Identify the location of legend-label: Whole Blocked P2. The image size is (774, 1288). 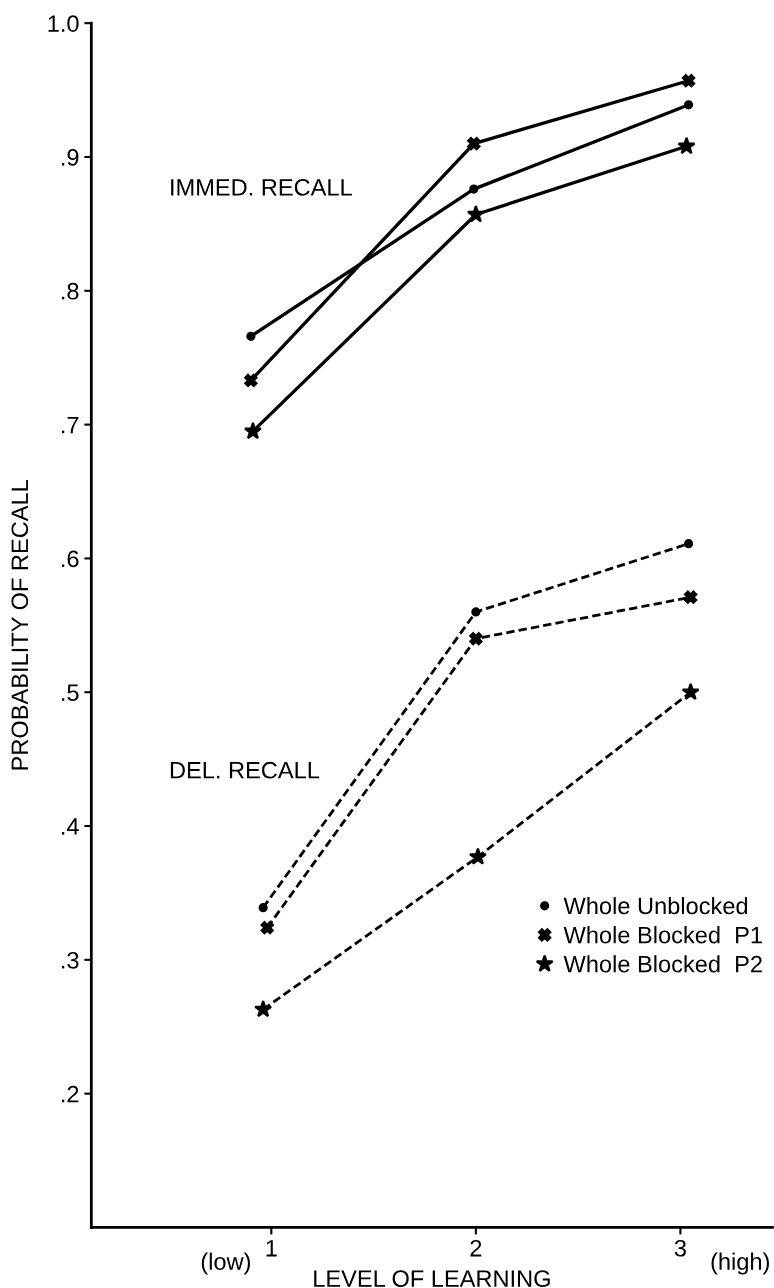
(662, 964).